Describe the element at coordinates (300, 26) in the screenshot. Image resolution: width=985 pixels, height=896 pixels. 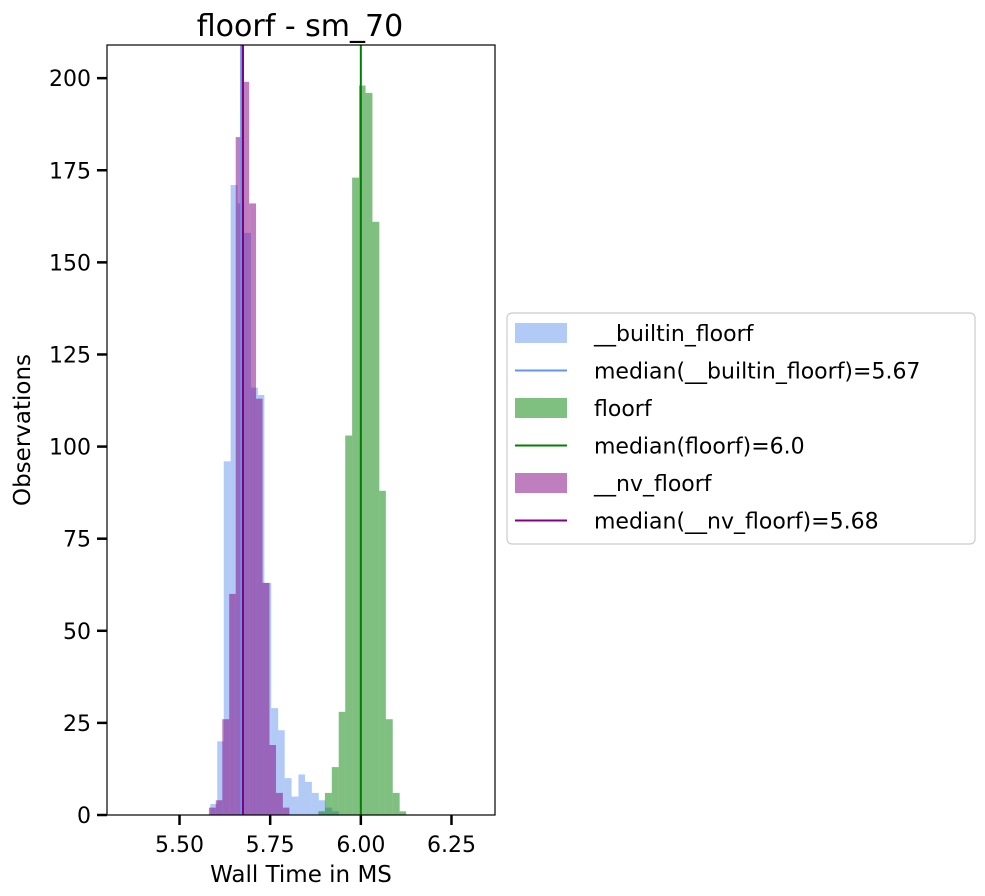
I see `chart-title: floorf - sm_70` at that location.